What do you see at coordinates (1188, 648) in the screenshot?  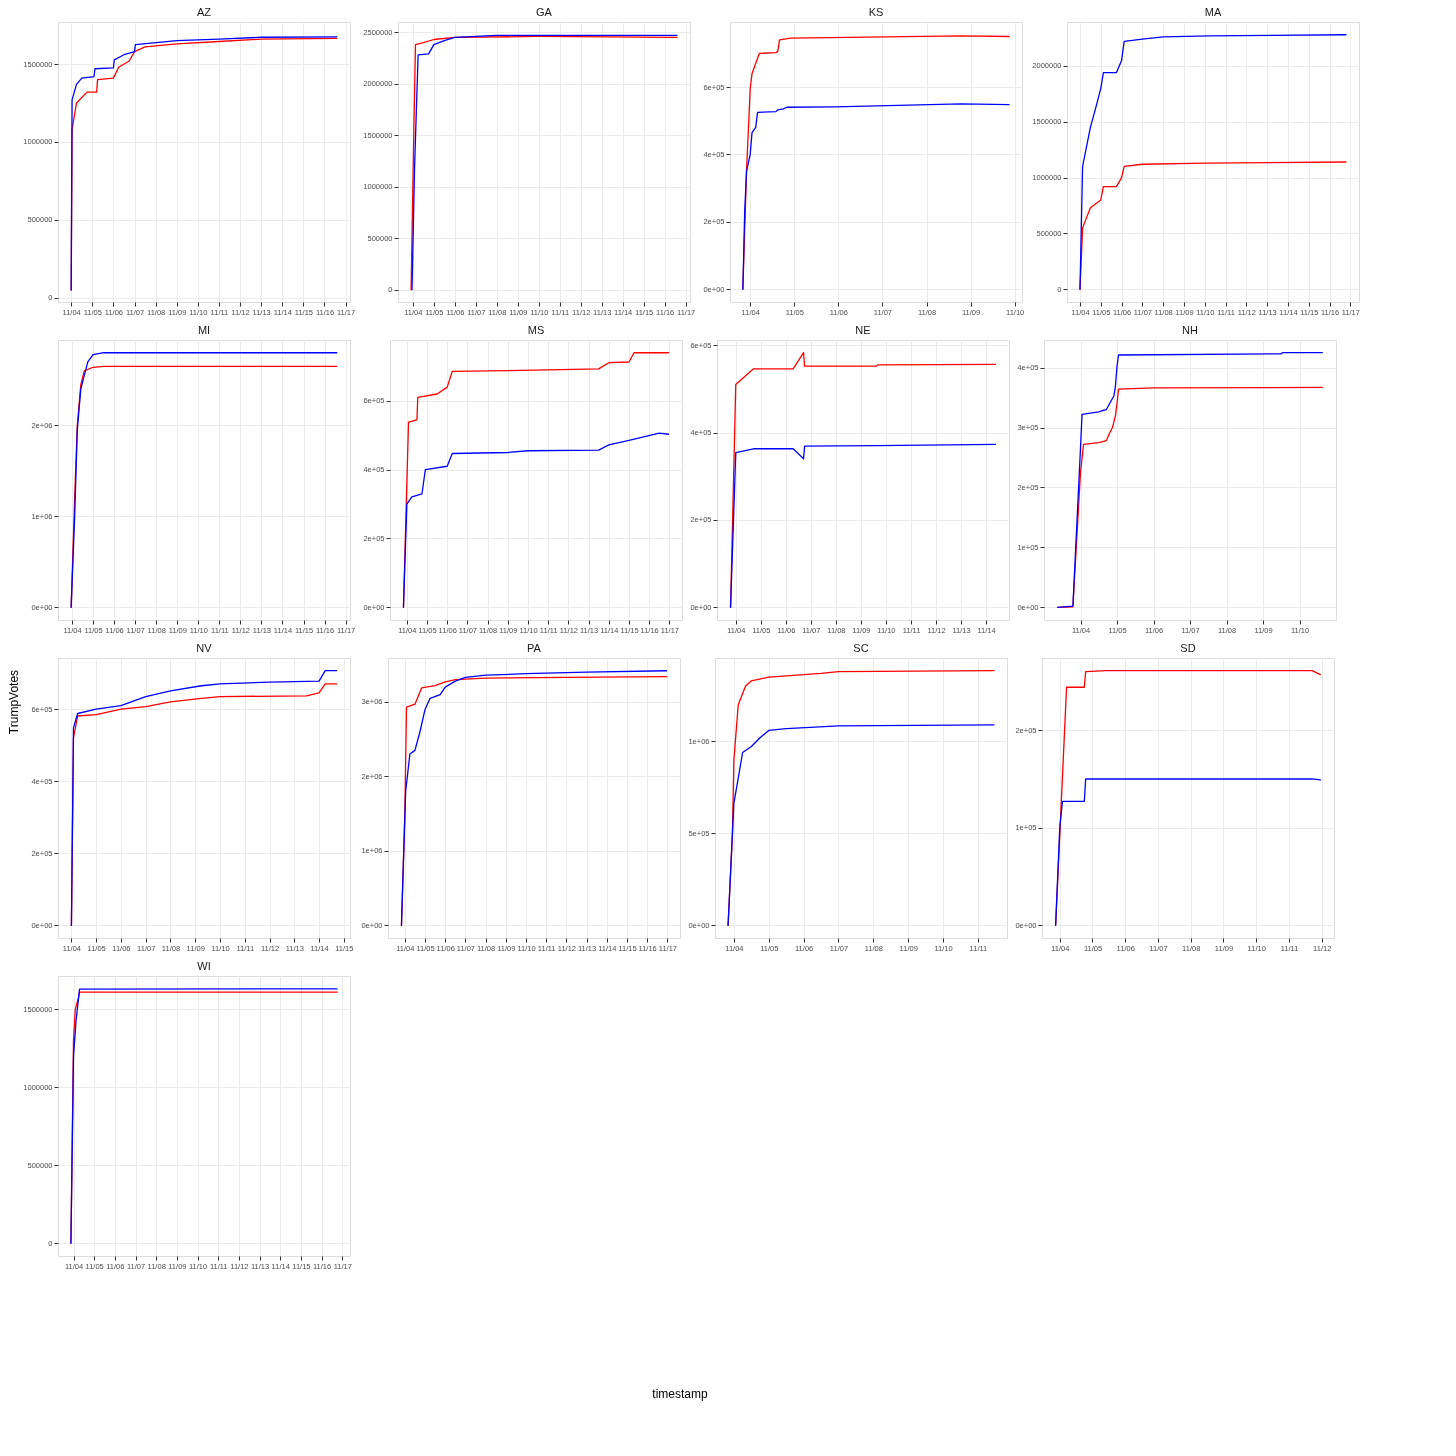 I see `chart-title: SD` at bounding box center [1188, 648].